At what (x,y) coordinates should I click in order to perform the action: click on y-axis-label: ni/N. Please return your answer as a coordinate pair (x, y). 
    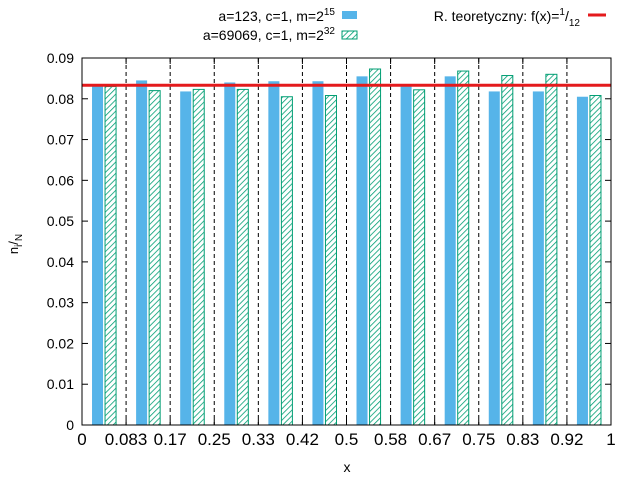
    Looking at the image, I should click on (15, 244).